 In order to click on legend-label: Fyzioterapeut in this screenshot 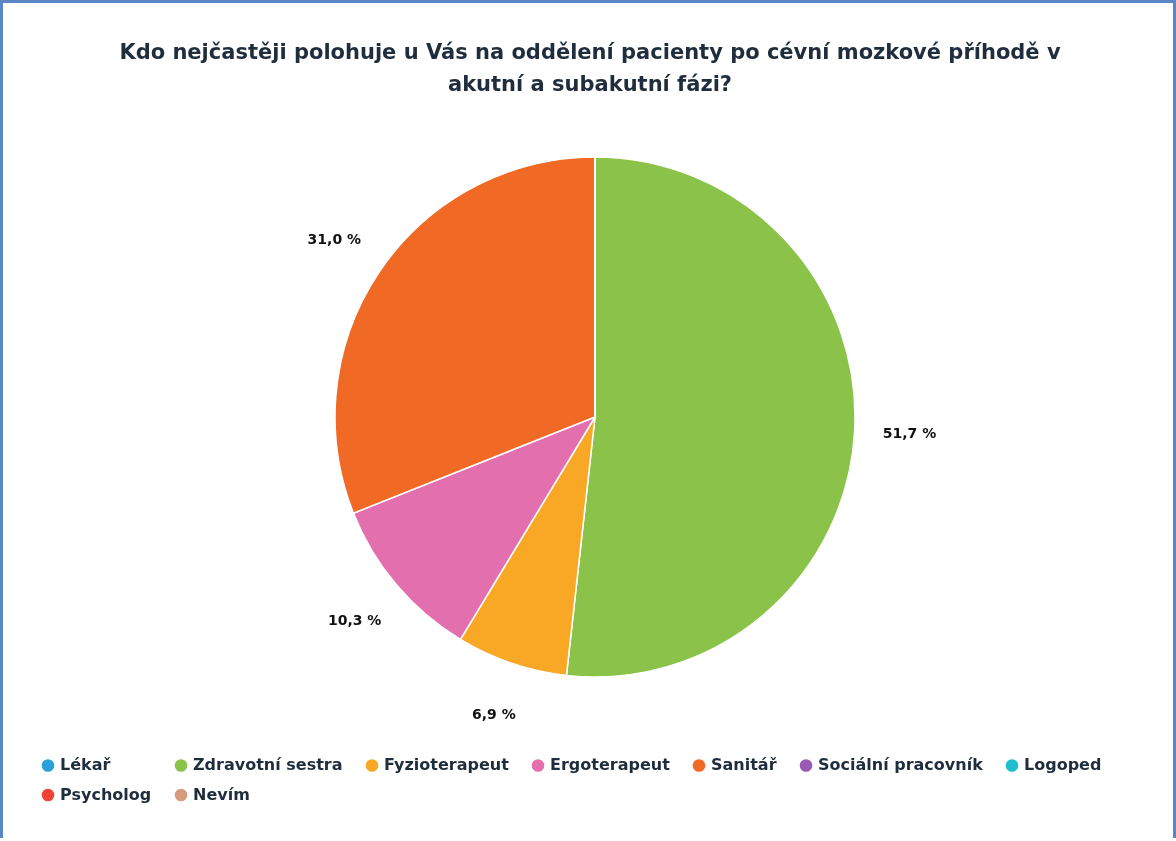, I will do `click(447, 765)`.